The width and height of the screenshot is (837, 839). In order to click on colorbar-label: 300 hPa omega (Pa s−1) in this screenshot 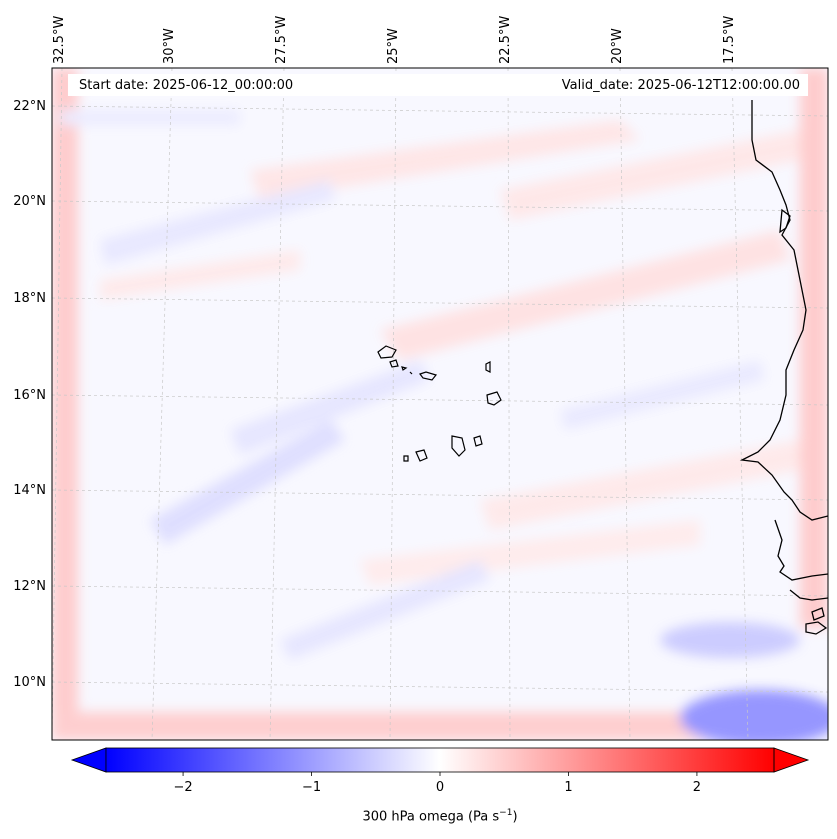, I will do `click(440, 816)`.